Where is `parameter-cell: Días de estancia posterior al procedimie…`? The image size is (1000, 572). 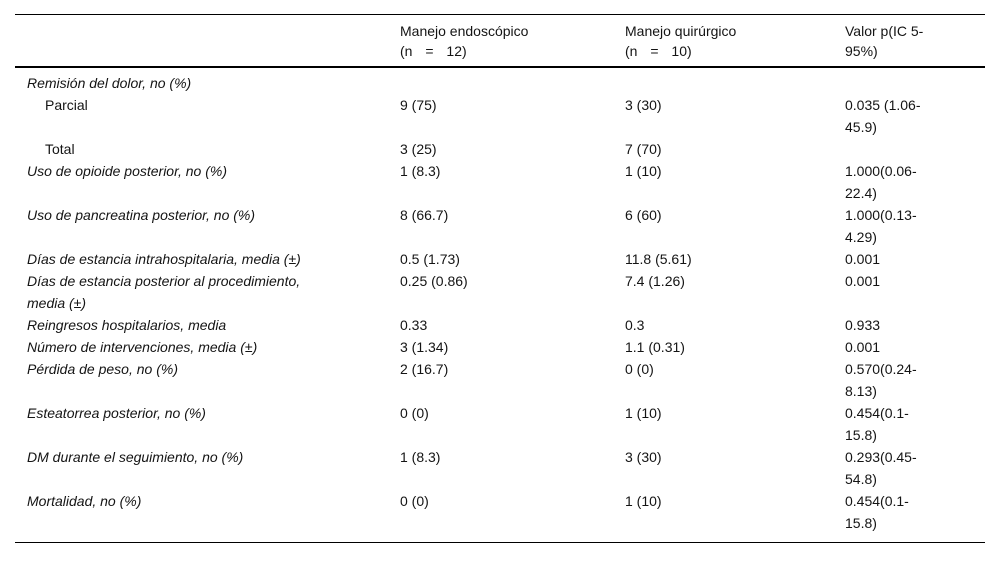 parameter-cell: Días de estancia posterior al procedimie… is located at coordinates (207, 292).